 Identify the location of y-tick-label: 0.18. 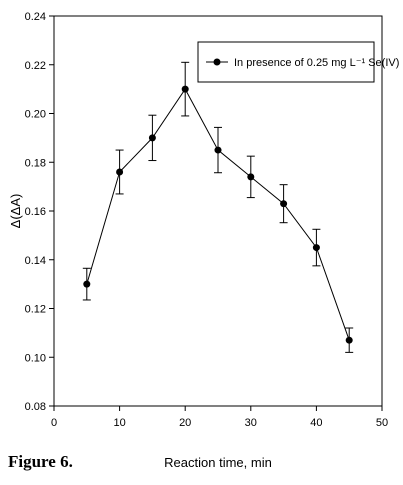
(35, 163).